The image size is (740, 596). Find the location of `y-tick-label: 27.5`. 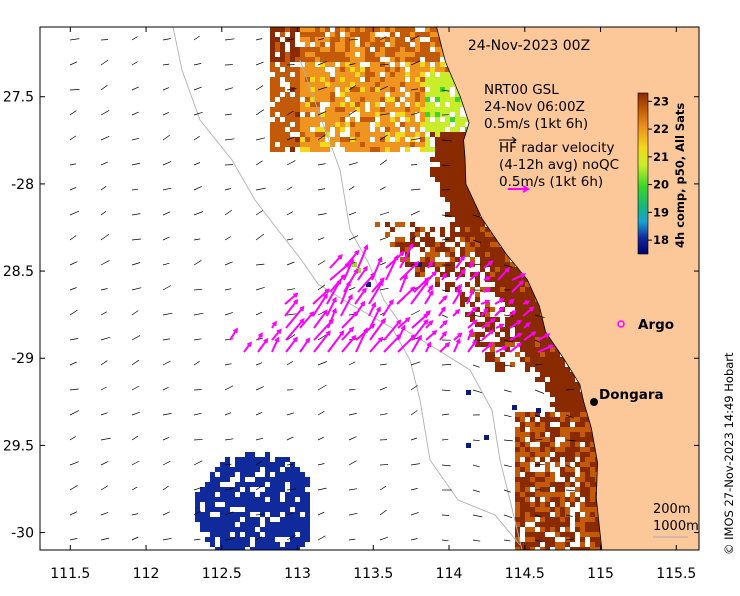

y-tick-label: 27.5 is located at coordinates (18, 98).